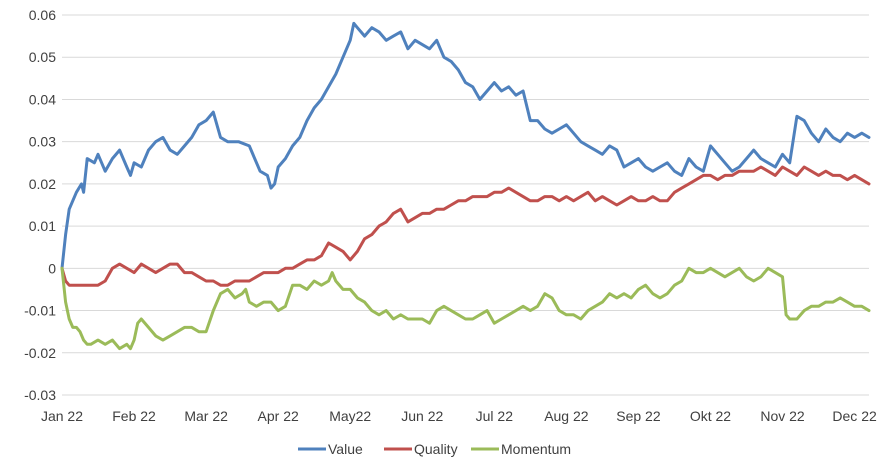 This screenshot has height=461, width=879. I want to click on y-tick-label: 0.05, so click(42, 57).